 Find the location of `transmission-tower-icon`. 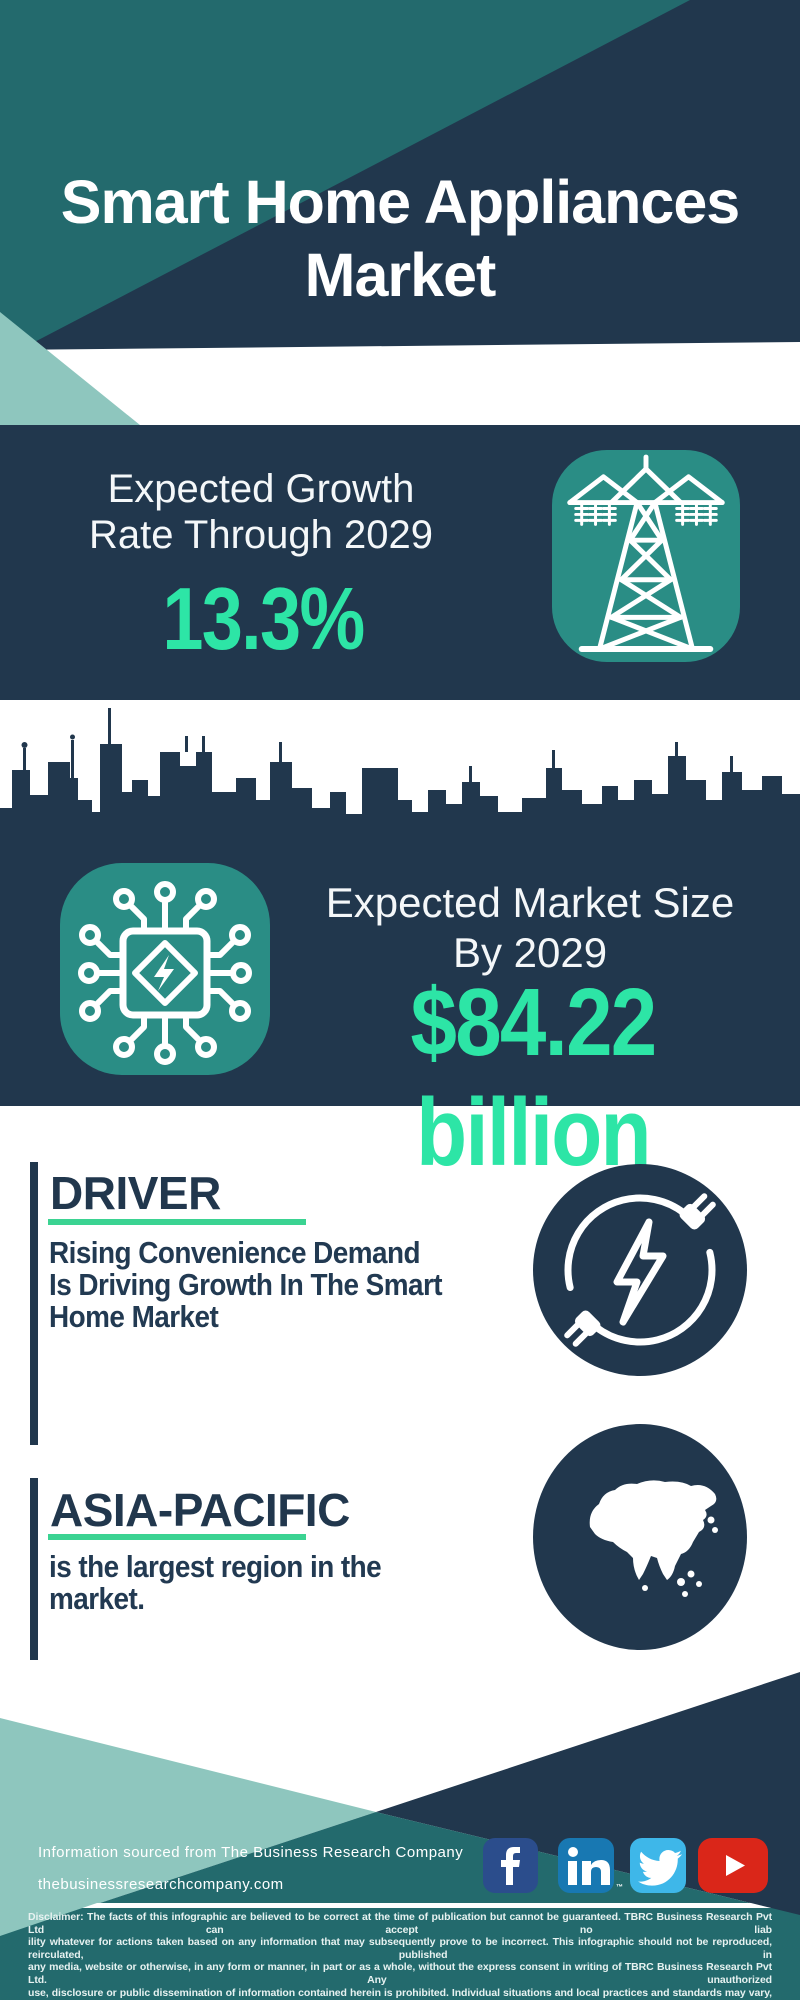

transmission-tower-icon is located at coordinates (646, 556).